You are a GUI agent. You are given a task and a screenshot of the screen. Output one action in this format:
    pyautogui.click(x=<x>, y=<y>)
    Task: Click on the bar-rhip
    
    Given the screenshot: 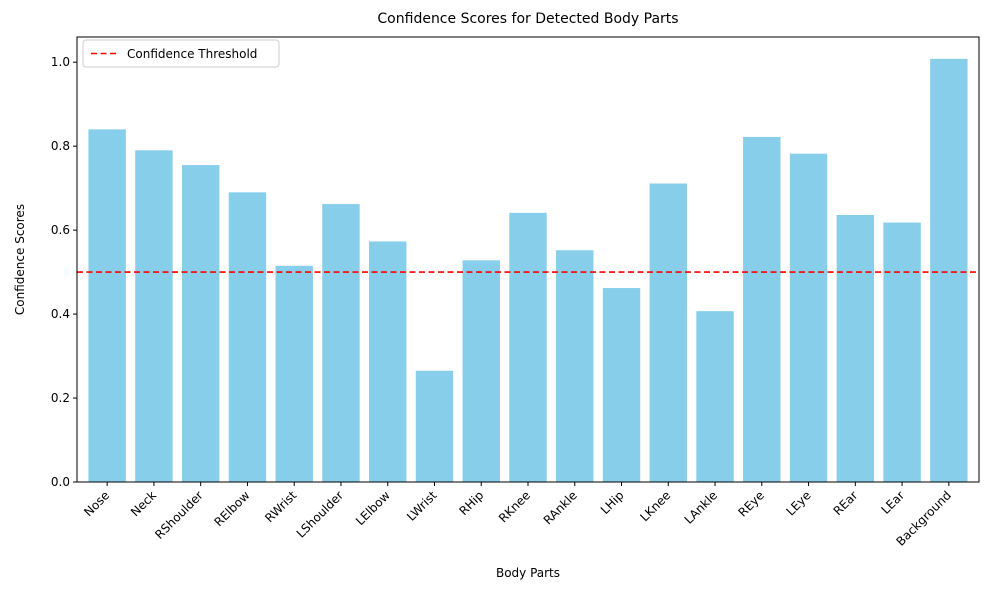 What is the action you would take?
    pyautogui.click(x=481, y=371)
    